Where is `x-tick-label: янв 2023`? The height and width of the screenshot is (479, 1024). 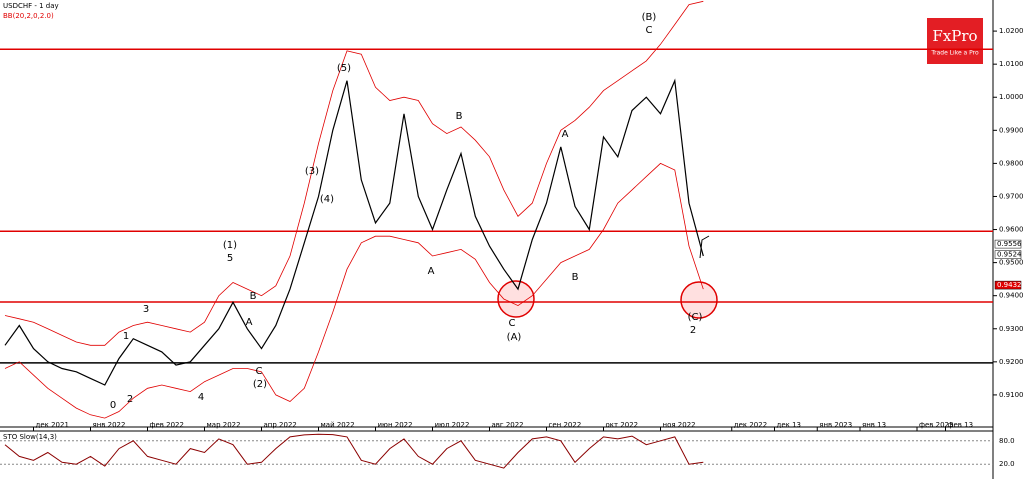 x-tick-label: янв 2023 is located at coordinates (835, 425).